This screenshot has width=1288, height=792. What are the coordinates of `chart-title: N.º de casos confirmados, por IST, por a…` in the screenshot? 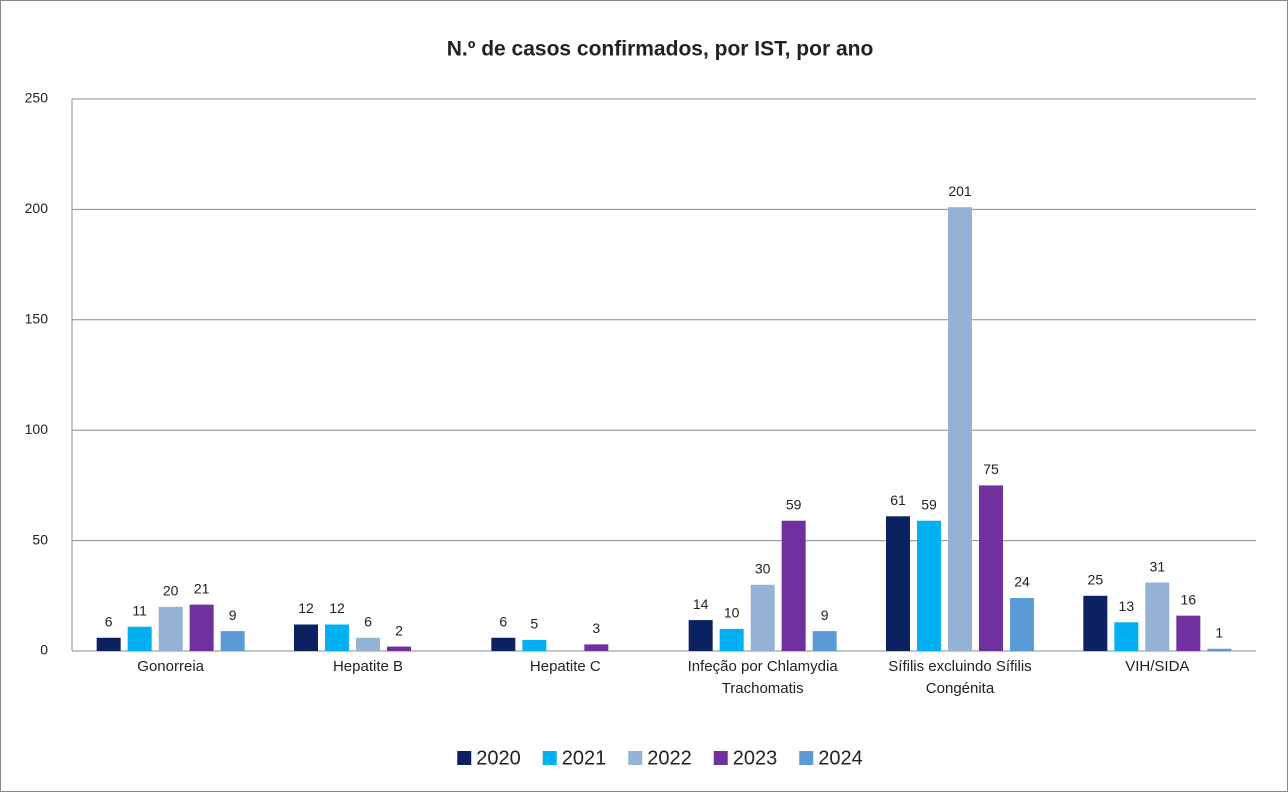 It's located at (660, 49).